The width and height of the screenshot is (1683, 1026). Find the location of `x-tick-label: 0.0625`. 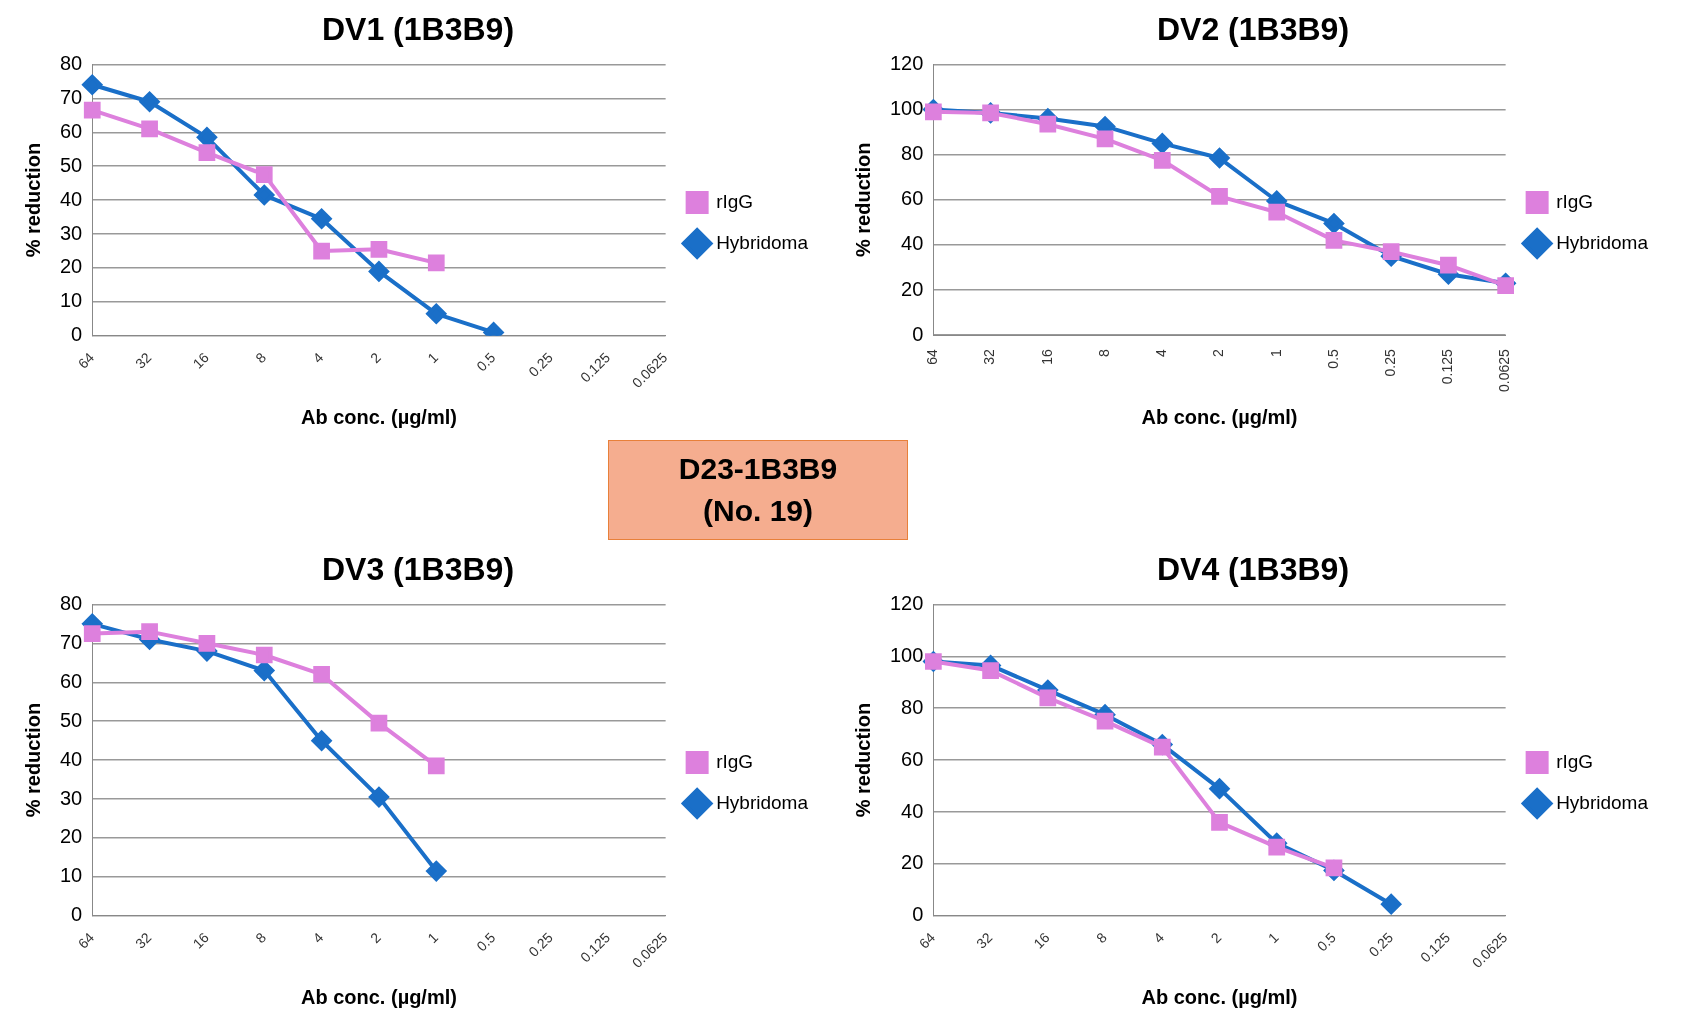

x-tick-label: 0.0625 is located at coordinates (1504, 370).